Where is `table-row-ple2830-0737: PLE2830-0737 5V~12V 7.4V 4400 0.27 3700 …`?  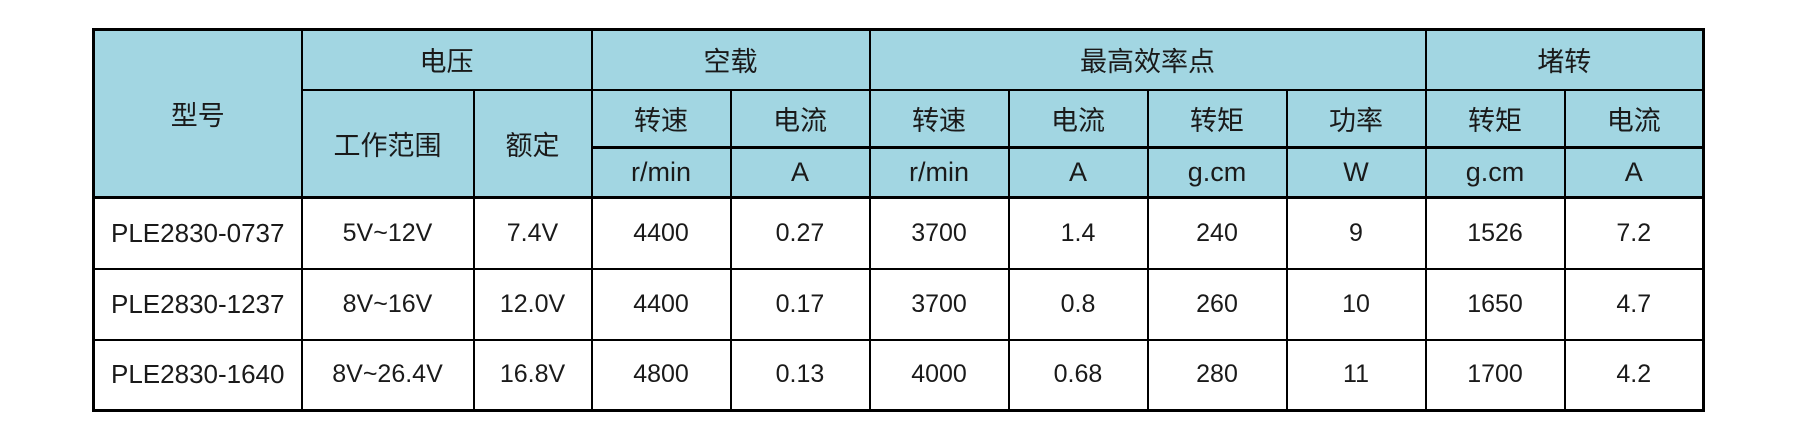 table-row-ple2830-0737: PLE2830-0737 5V~12V 7.4V 4400 0.27 3700 … is located at coordinates (898, 233).